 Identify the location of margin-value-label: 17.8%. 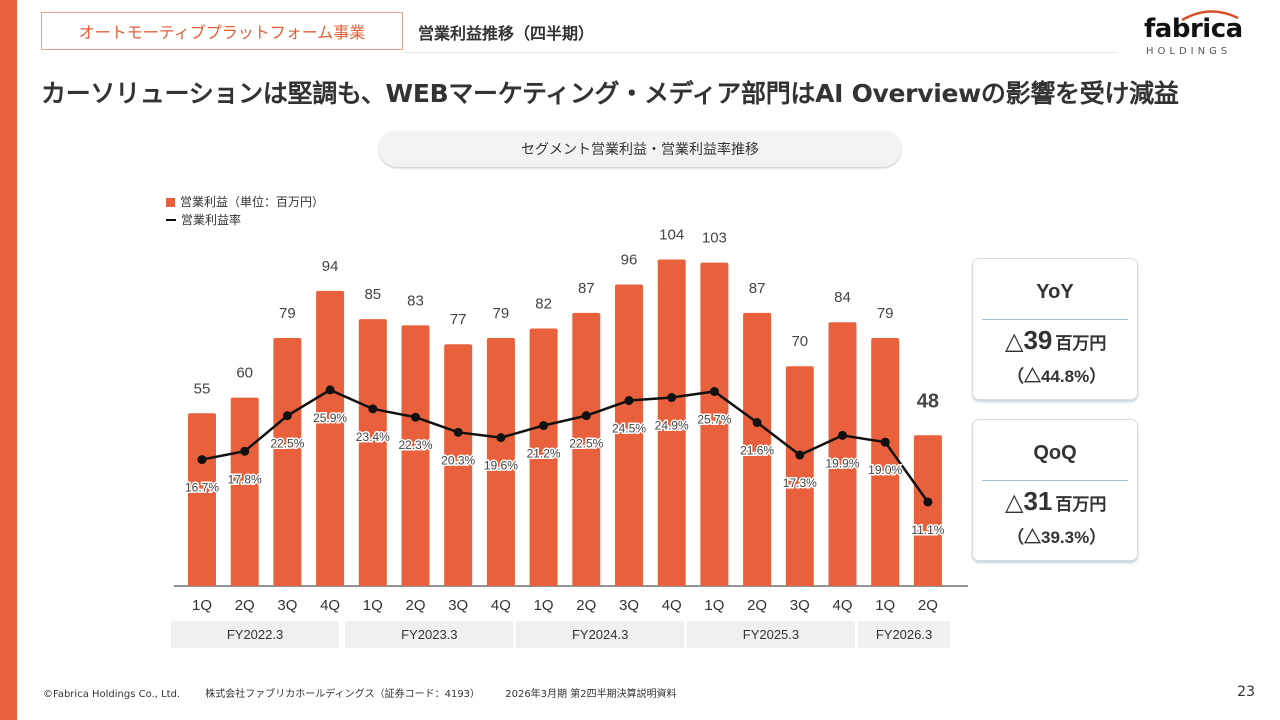
(245, 479).